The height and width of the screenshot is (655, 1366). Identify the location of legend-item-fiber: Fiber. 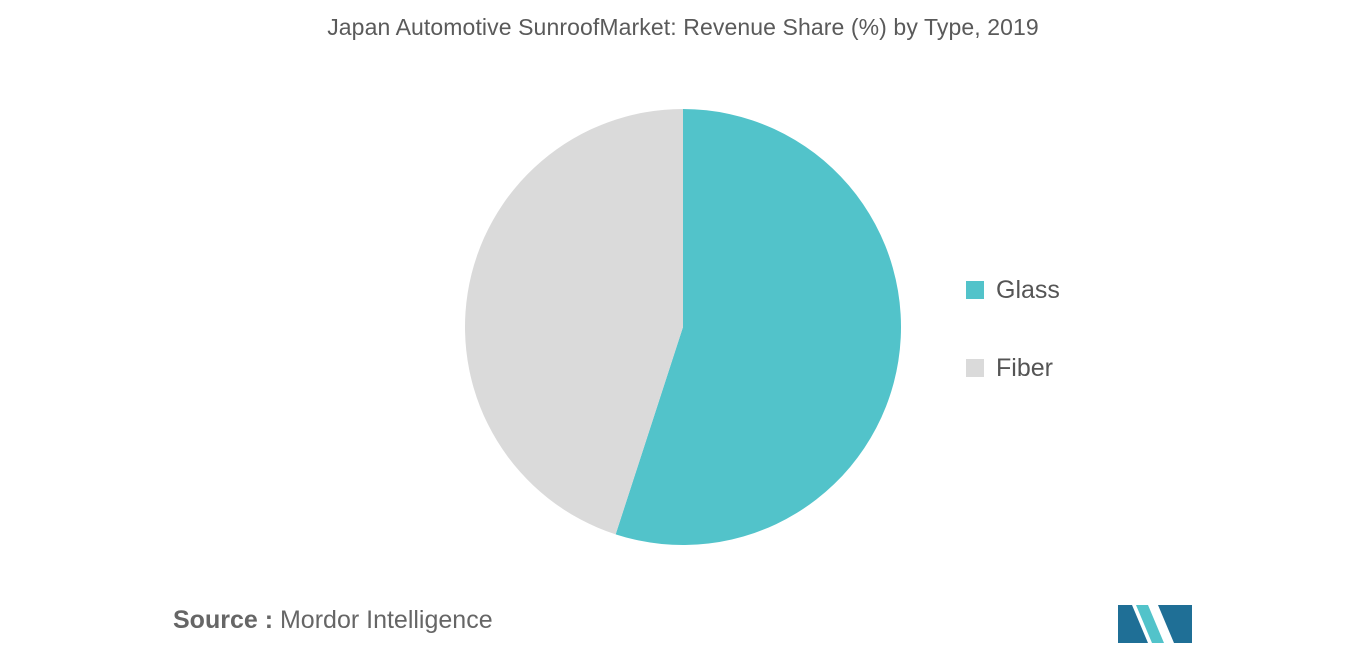
(1013, 368).